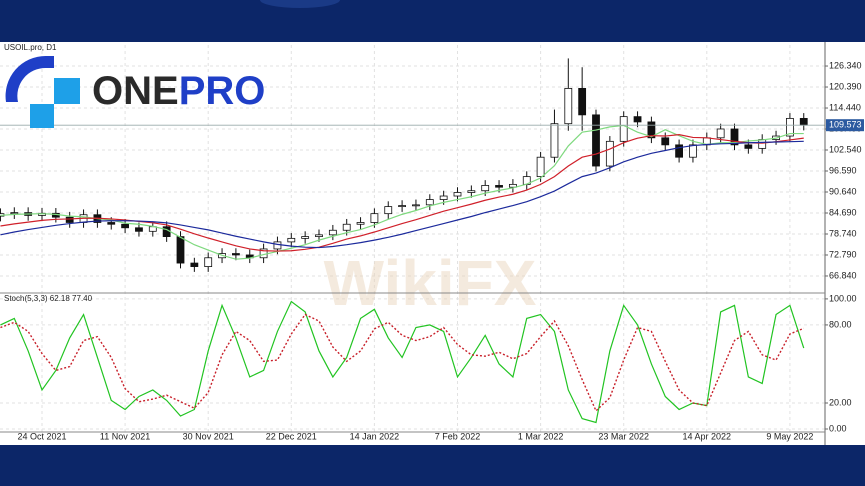  I want to click on x-tick-label: 11 Nov 2021, so click(125, 436).